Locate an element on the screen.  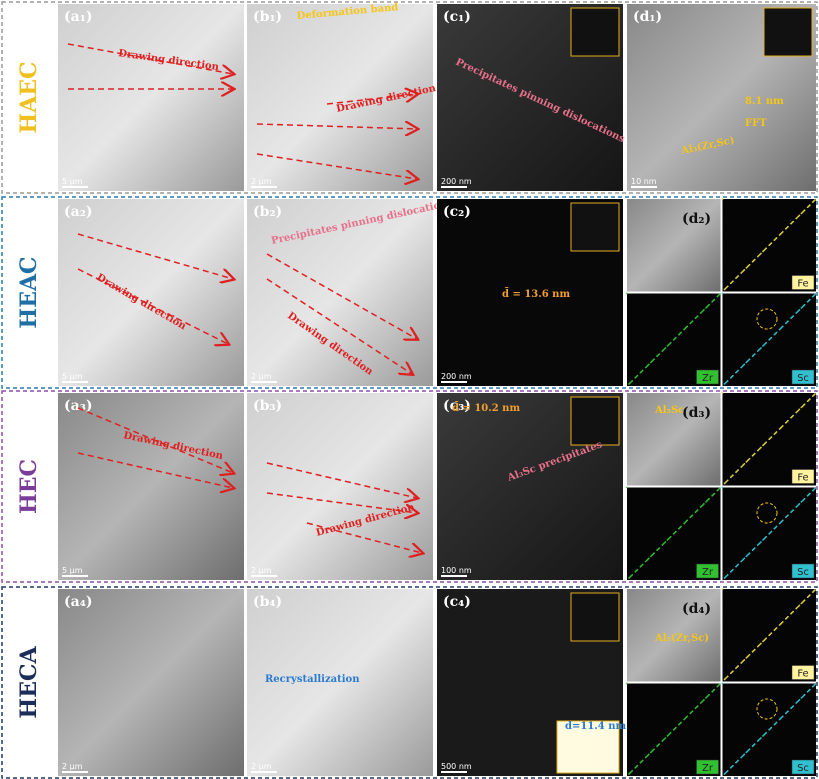
element-label: Fe is located at coordinates (802, 284).